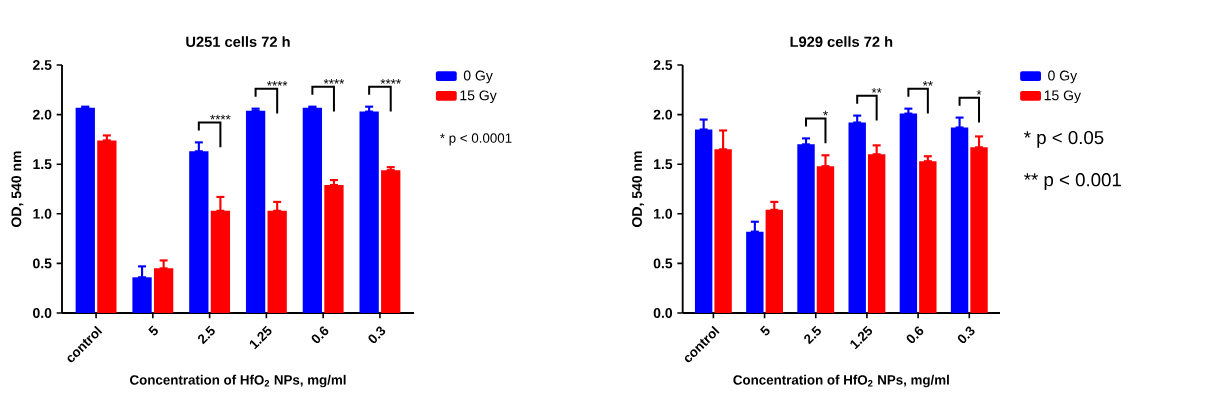 This screenshot has height=418, width=1217. Describe the element at coordinates (1064, 139) in the screenshot. I see `text: * p < 0.05` at that location.